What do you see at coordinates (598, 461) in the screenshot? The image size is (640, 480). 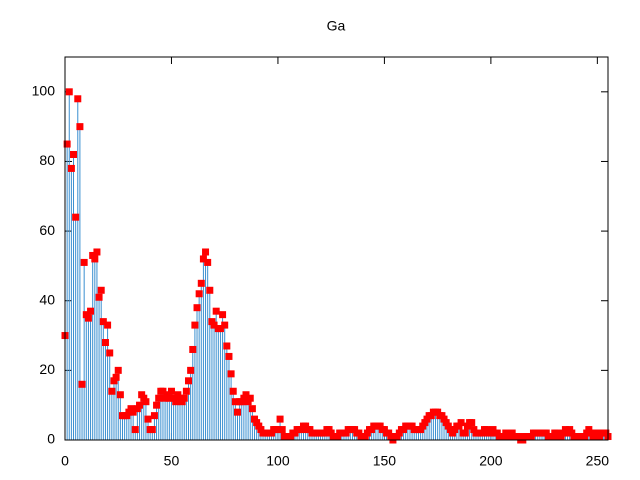 I see `x-tick-label: 250` at bounding box center [598, 461].